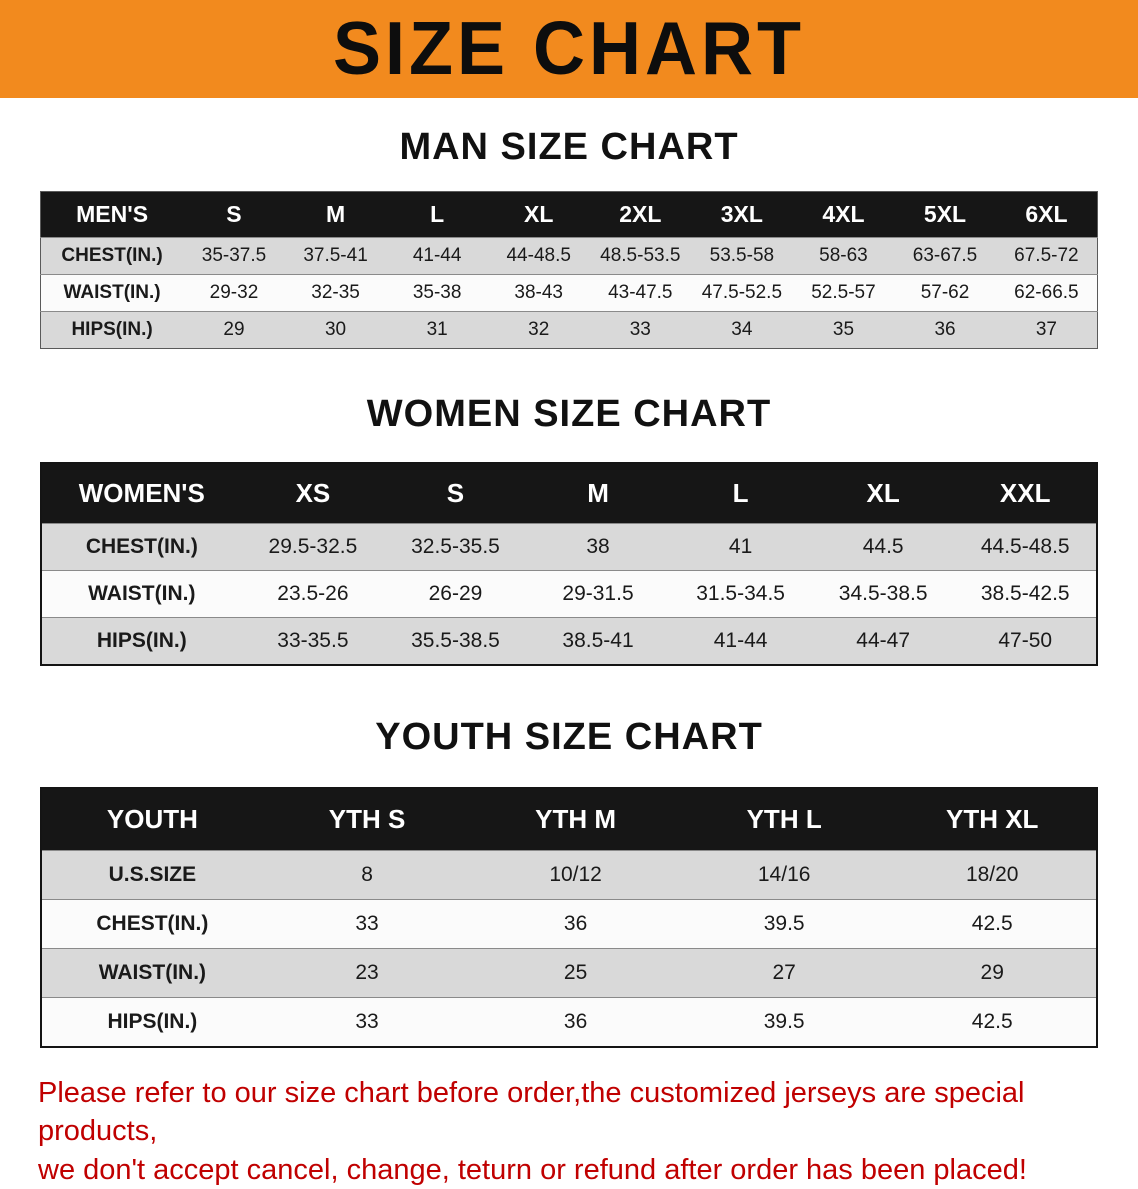 This screenshot has width=1138, height=1189. Describe the element at coordinates (234, 256) in the screenshot. I see `size-value-cell: 35-37.5` at that location.